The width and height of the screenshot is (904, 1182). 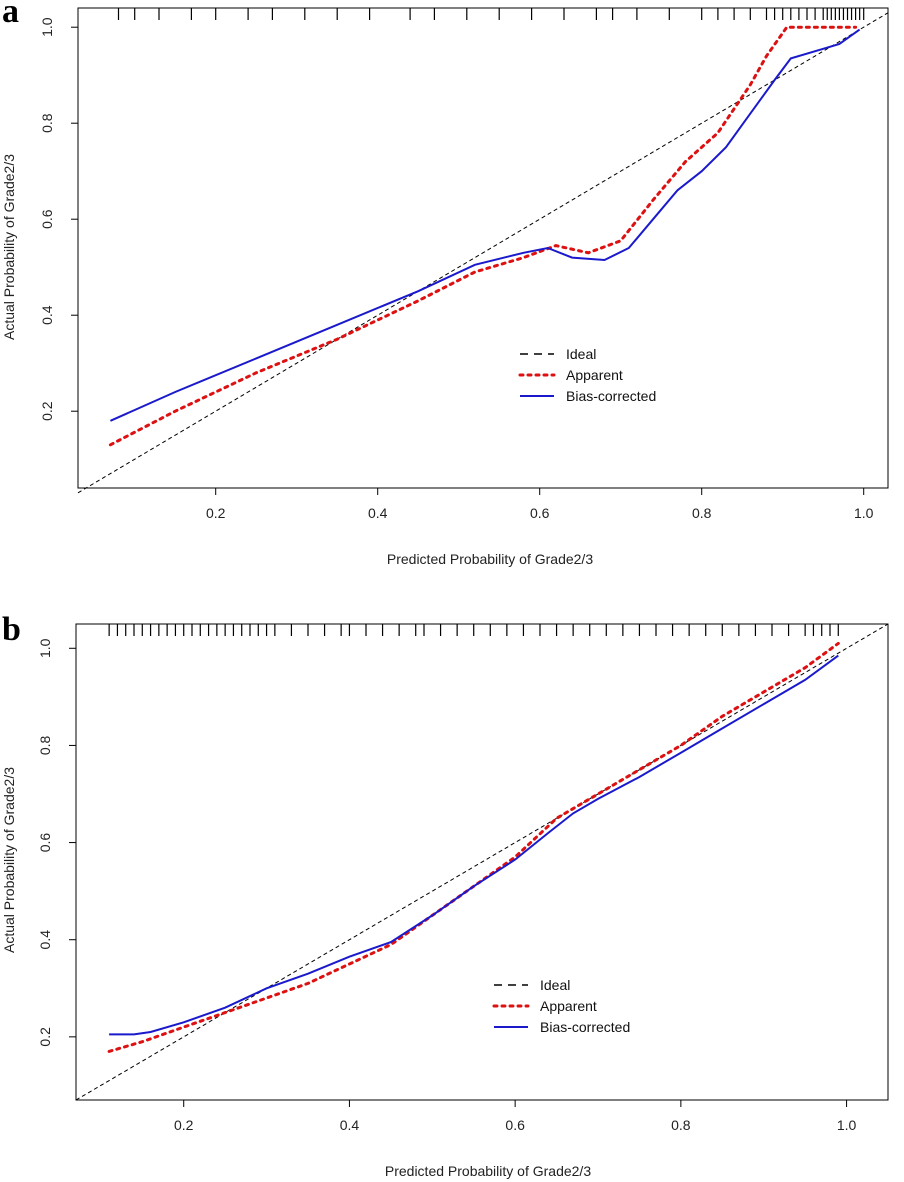 I want to click on panel-b-y-axis: 0.2 0.4 0.6 0.8 1.0, so click(x=56, y=842).